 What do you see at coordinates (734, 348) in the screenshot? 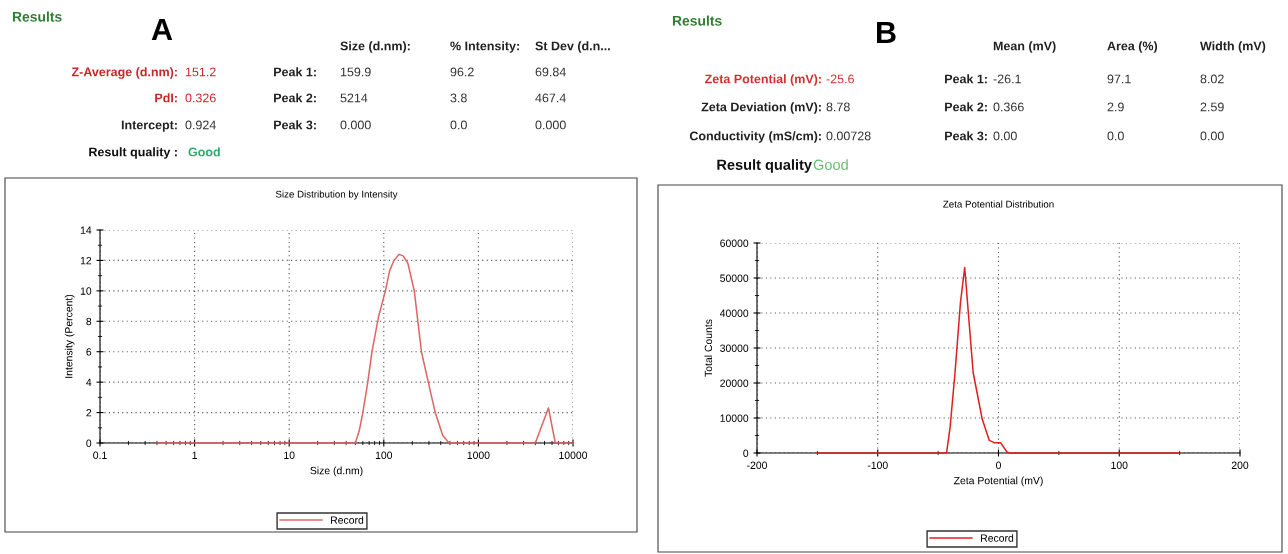
I see `y-tick-label: 30000` at bounding box center [734, 348].